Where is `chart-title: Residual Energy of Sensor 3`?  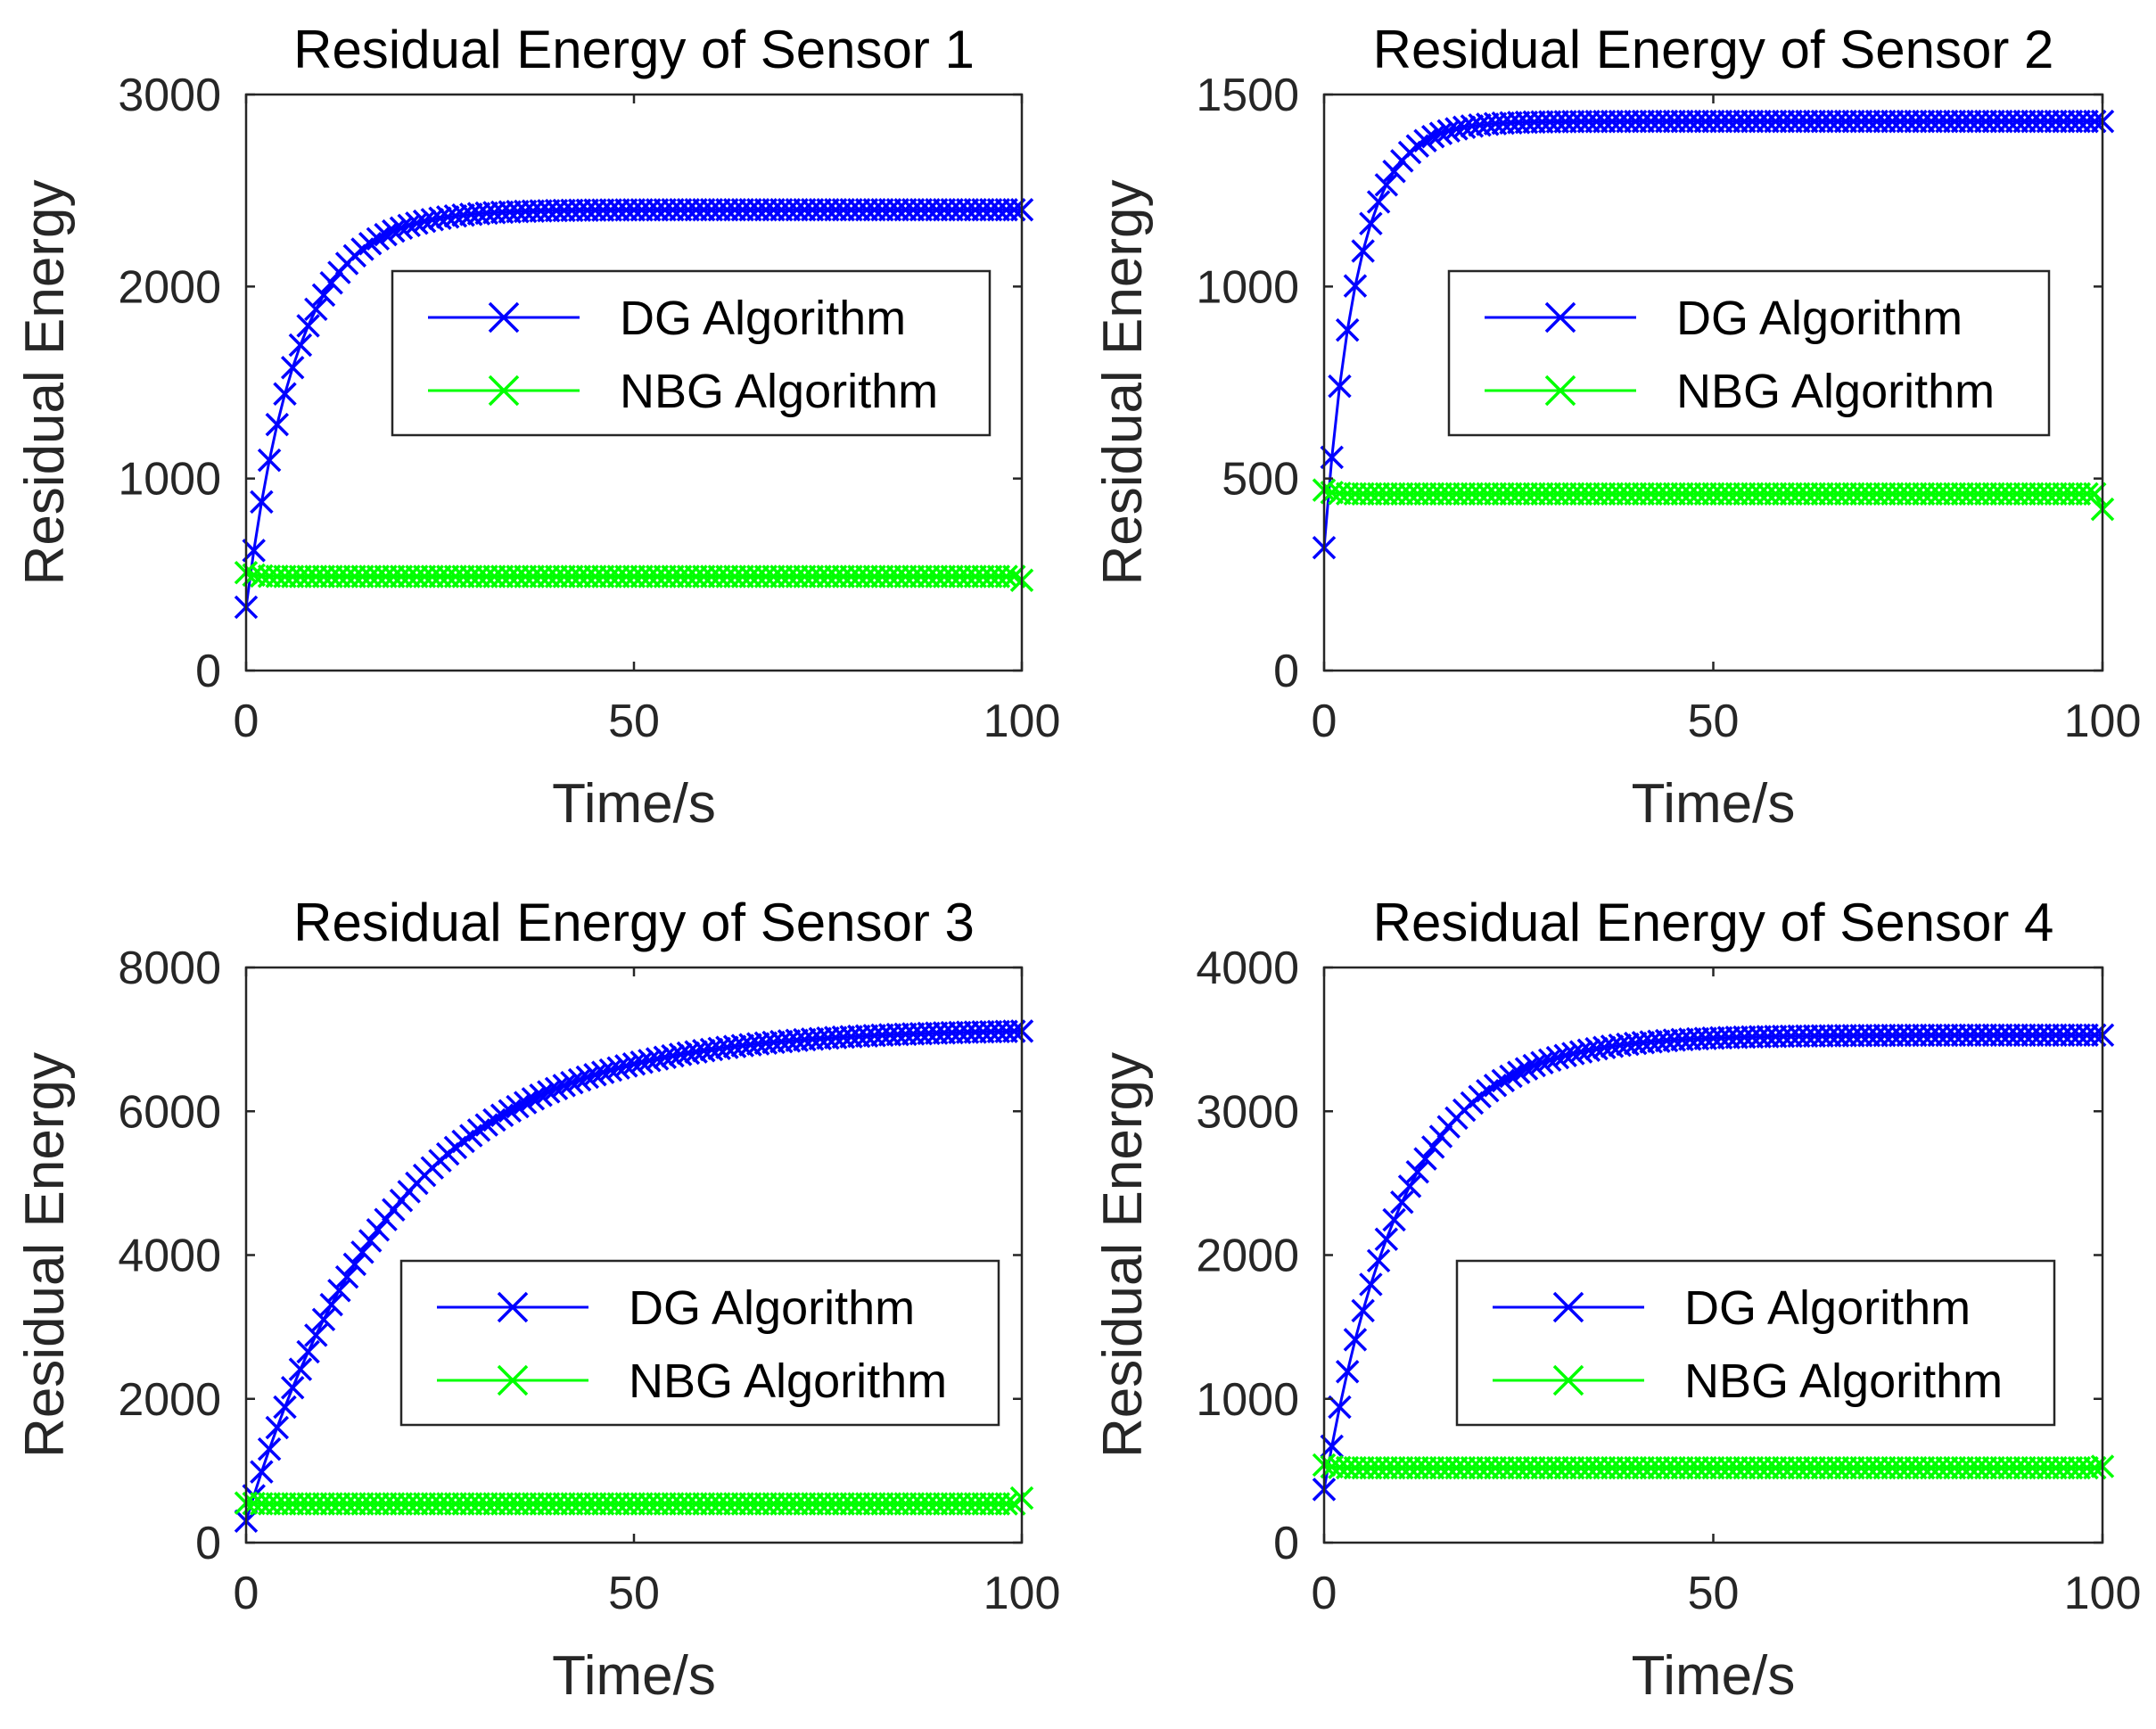
chart-title: Residual Energy of Sensor 3 is located at coordinates (634, 922).